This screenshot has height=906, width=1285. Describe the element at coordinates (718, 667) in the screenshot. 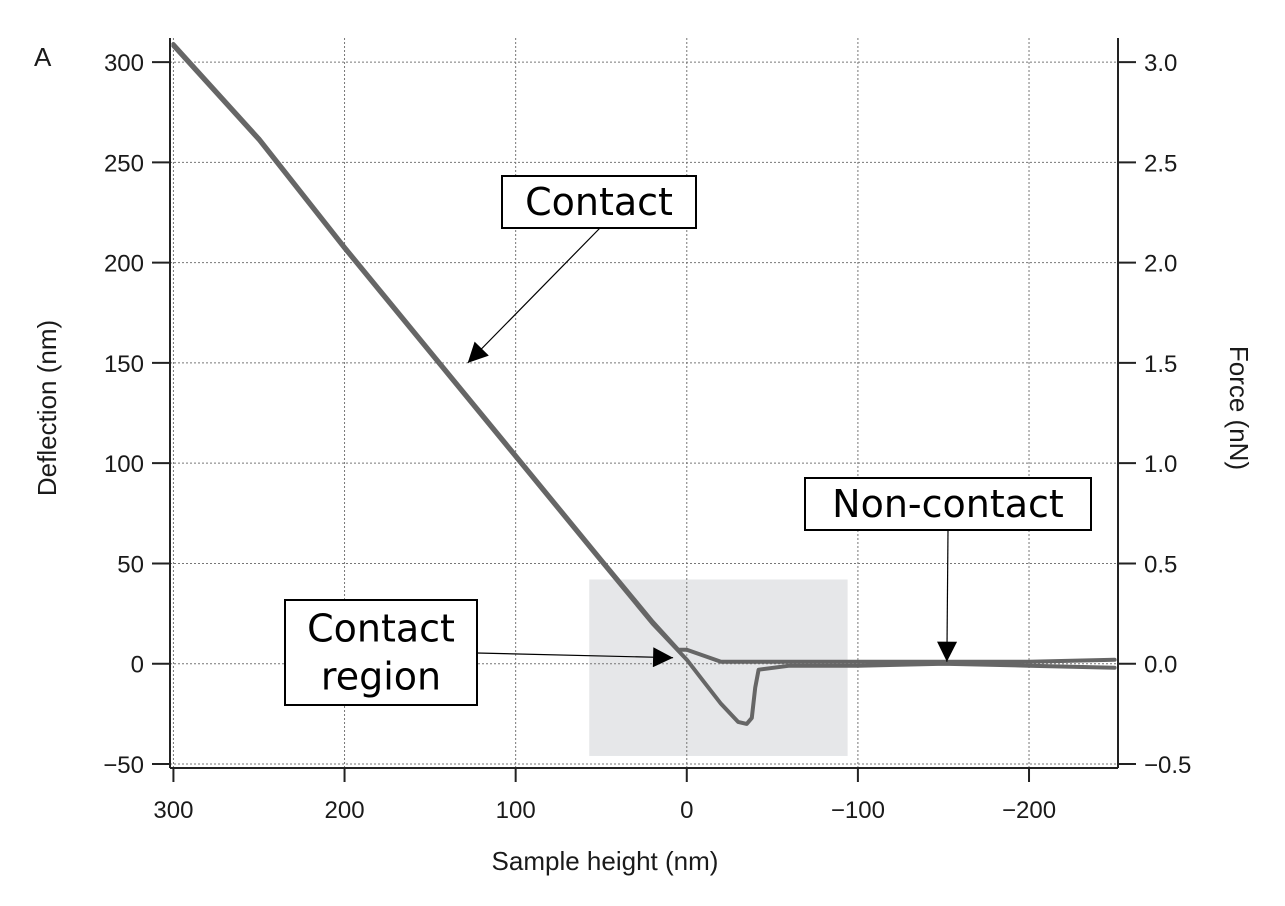

I see `highlight-region` at that location.